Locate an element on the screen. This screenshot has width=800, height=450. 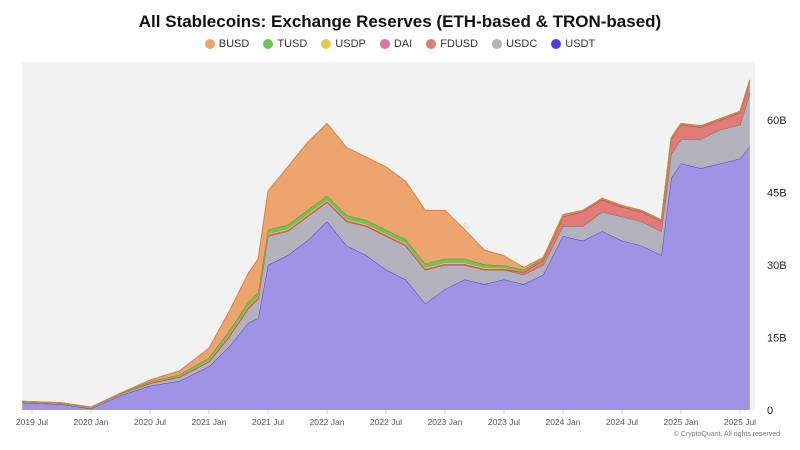
x-tick-label: 2022 Jul is located at coordinates (386, 422).